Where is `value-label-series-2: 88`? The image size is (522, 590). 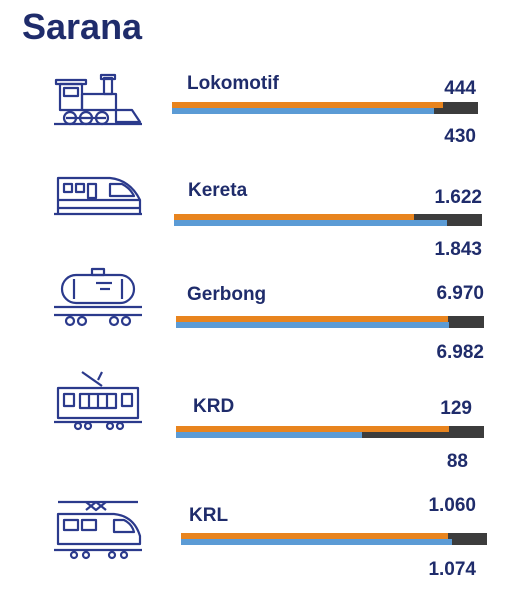 value-label-series-2: 88 is located at coordinates (457, 461).